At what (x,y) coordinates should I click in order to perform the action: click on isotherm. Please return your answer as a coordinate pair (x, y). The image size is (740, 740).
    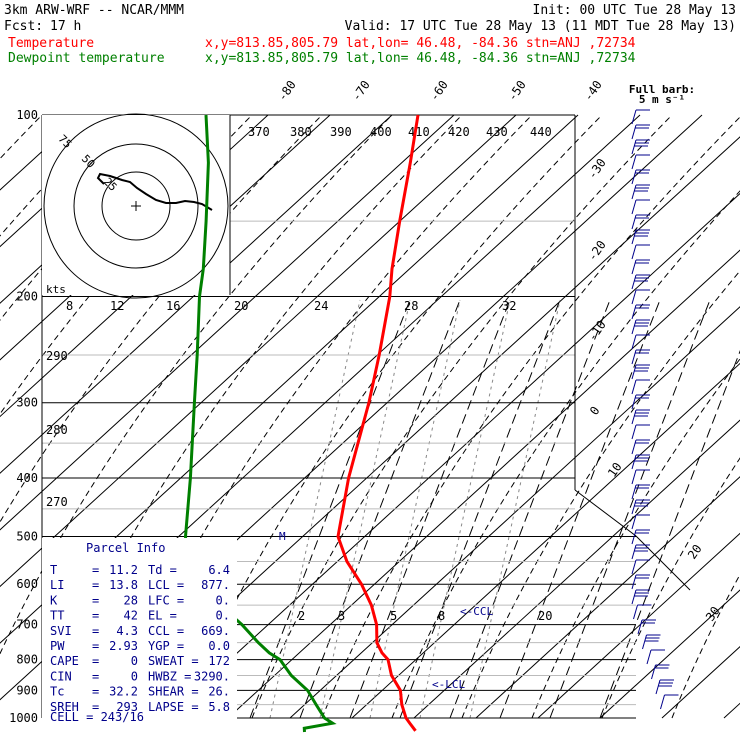
    Looking at the image, I should click on (607, 597).